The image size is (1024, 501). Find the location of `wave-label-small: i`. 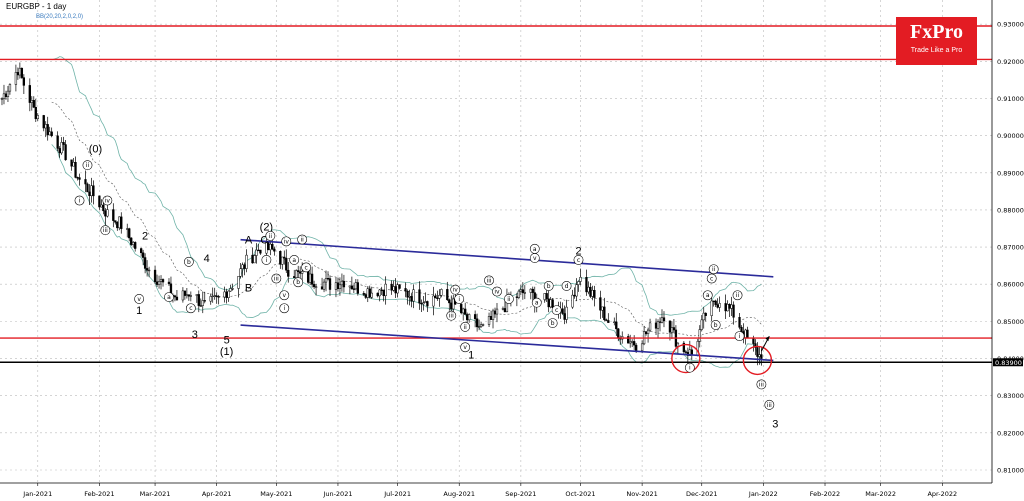

wave-label-small: i is located at coordinates (80, 200).